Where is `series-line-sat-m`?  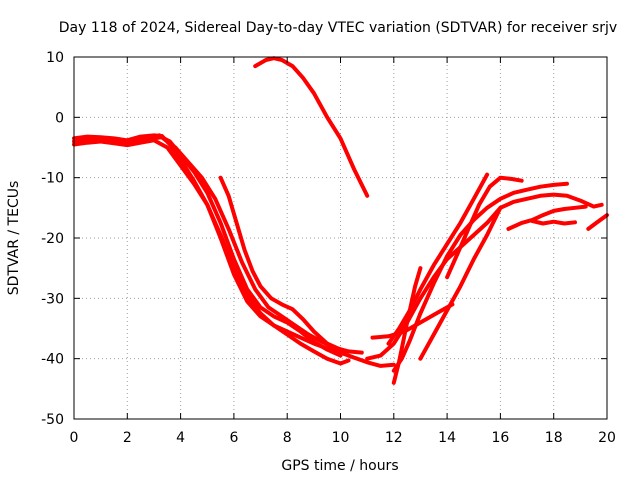
series-line-sat-m is located at coordinates (407, 325).